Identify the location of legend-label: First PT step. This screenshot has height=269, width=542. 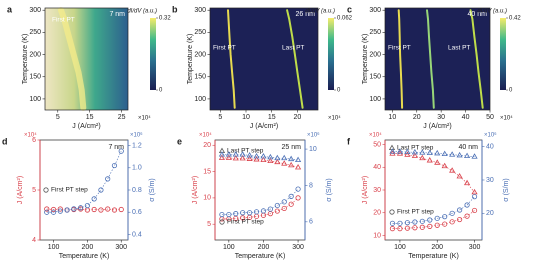
(69, 190).